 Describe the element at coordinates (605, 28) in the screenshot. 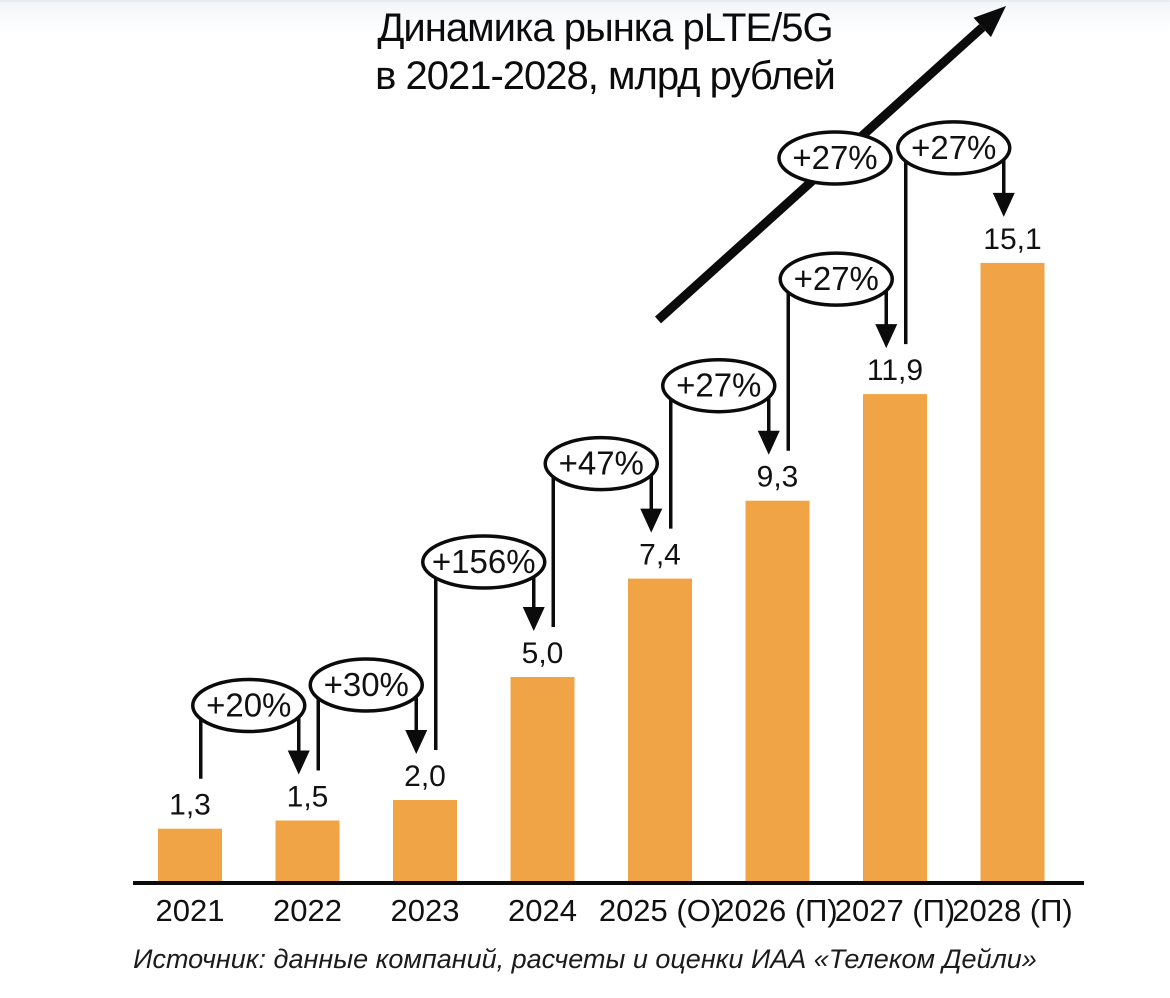

I see `chart-title-line1: Динамика рынка pLTE/5G` at that location.